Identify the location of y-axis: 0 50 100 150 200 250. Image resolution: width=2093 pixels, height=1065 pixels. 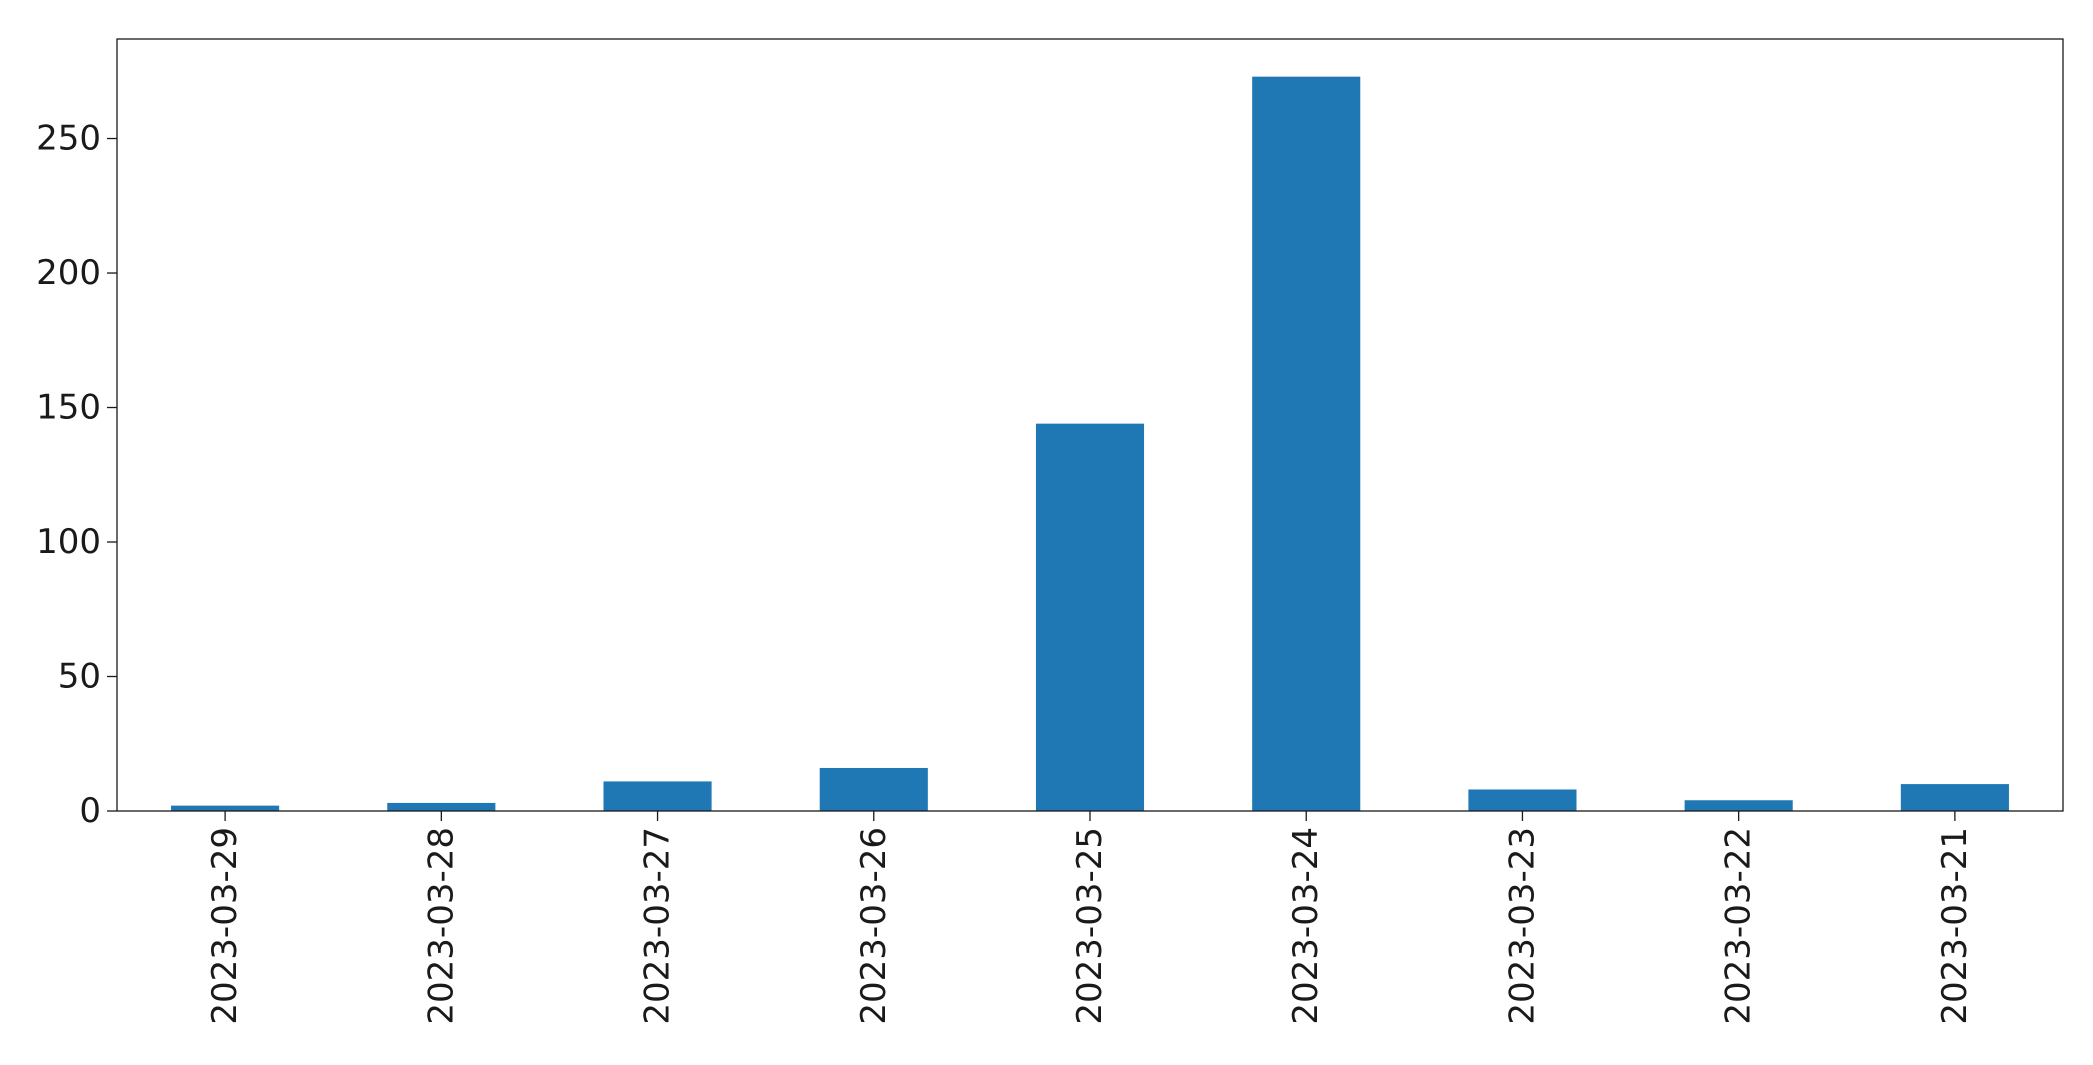
(76, 475).